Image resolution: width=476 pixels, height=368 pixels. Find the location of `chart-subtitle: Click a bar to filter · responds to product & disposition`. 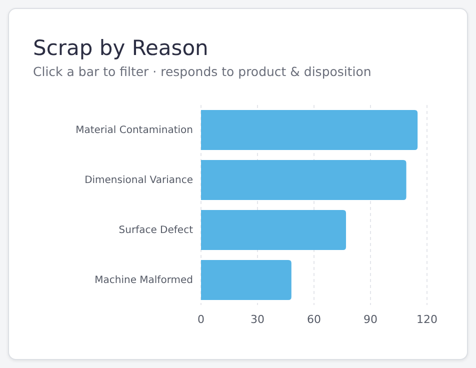

chart-subtitle: Click a bar to filter · responds to product & disposition is located at coordinates (202, 71).